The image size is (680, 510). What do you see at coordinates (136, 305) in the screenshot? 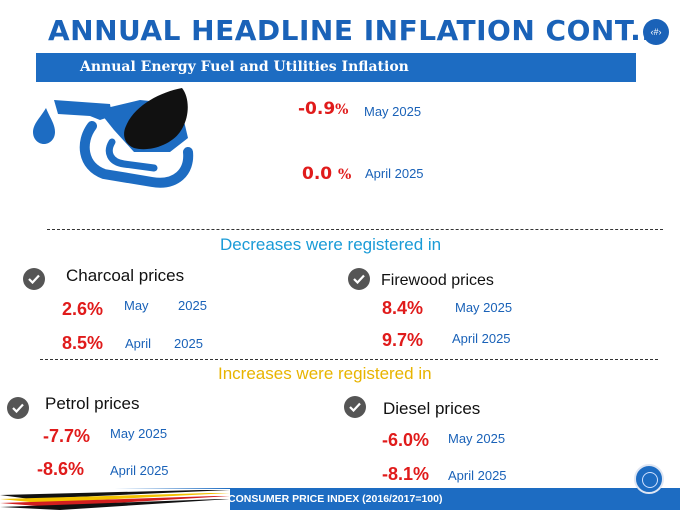
I see `charcoal-current-month: May` at bounding box center [136, 305].